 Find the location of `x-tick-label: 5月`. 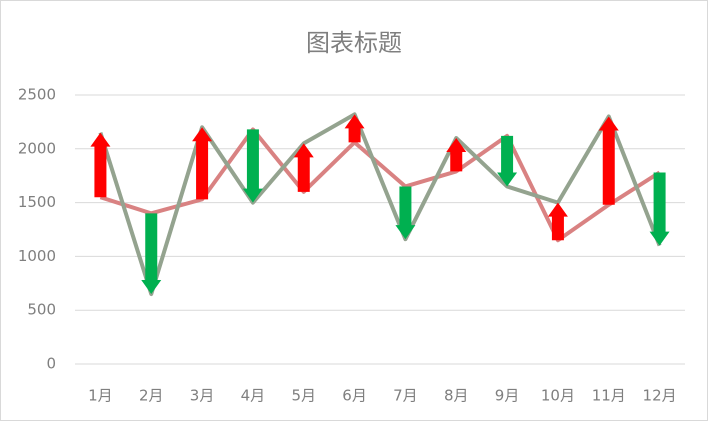

x-tick-label: 5月 is located at coordinates (303, 396).